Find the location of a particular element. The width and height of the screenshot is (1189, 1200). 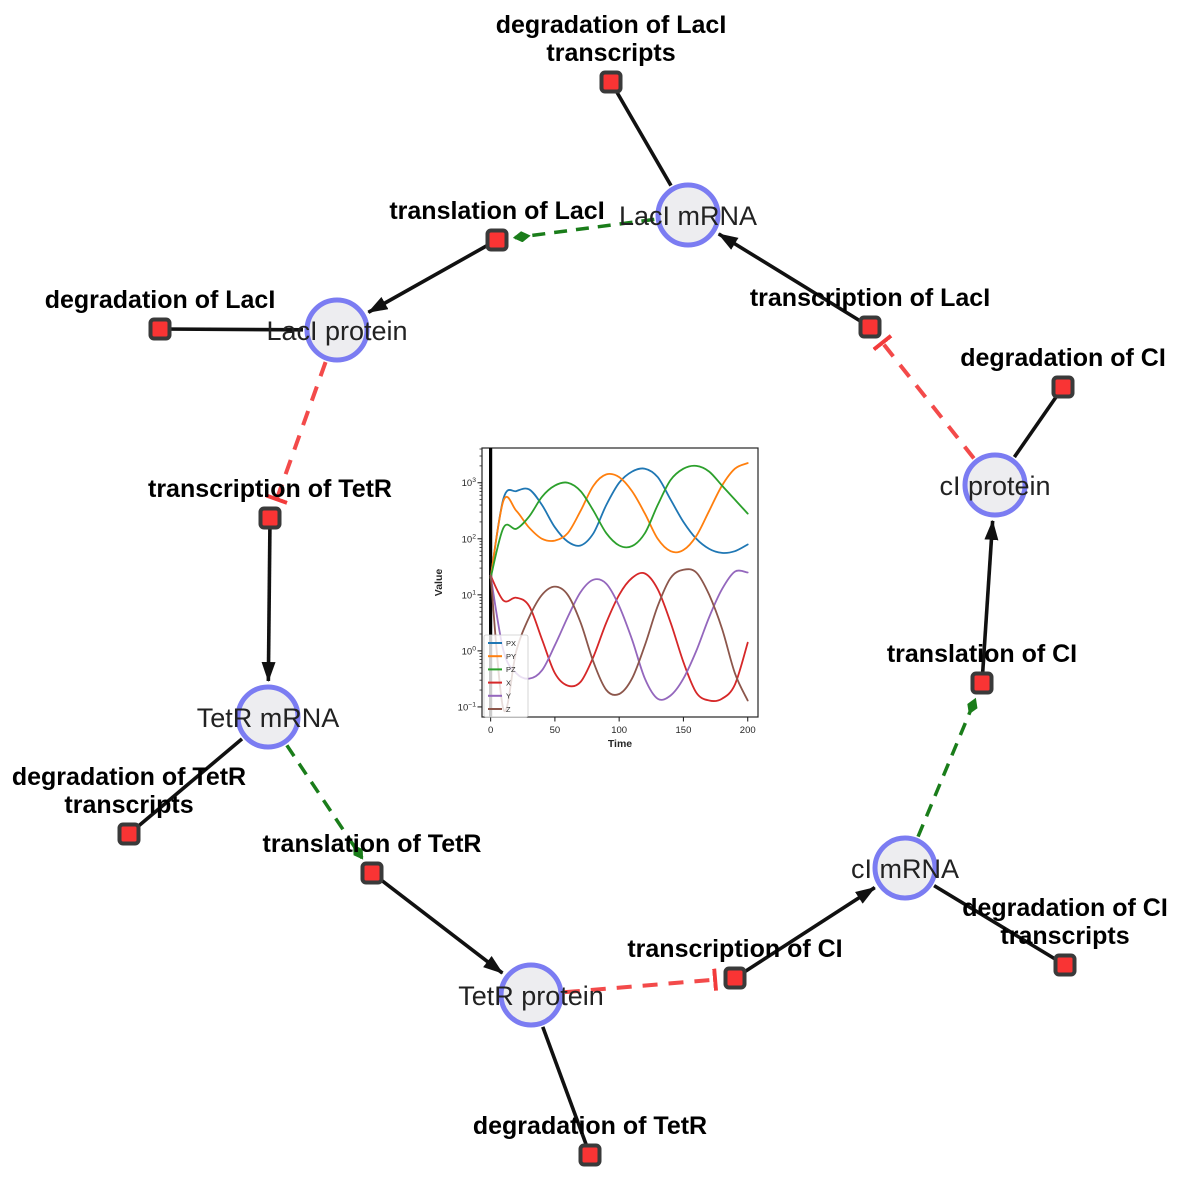

reaction-node-translation-of-laci is located at coordinates (497, 240).